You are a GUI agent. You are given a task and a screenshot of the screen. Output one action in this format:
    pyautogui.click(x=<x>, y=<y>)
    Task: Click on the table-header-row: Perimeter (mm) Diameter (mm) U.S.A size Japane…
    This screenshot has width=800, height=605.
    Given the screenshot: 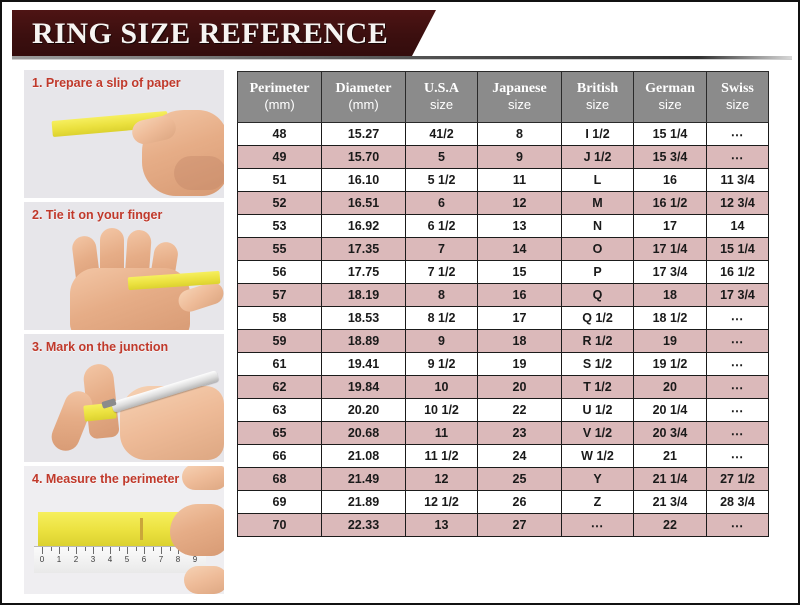 What is the action you would take?
    pyautogui.click(x=503, y=97)
    